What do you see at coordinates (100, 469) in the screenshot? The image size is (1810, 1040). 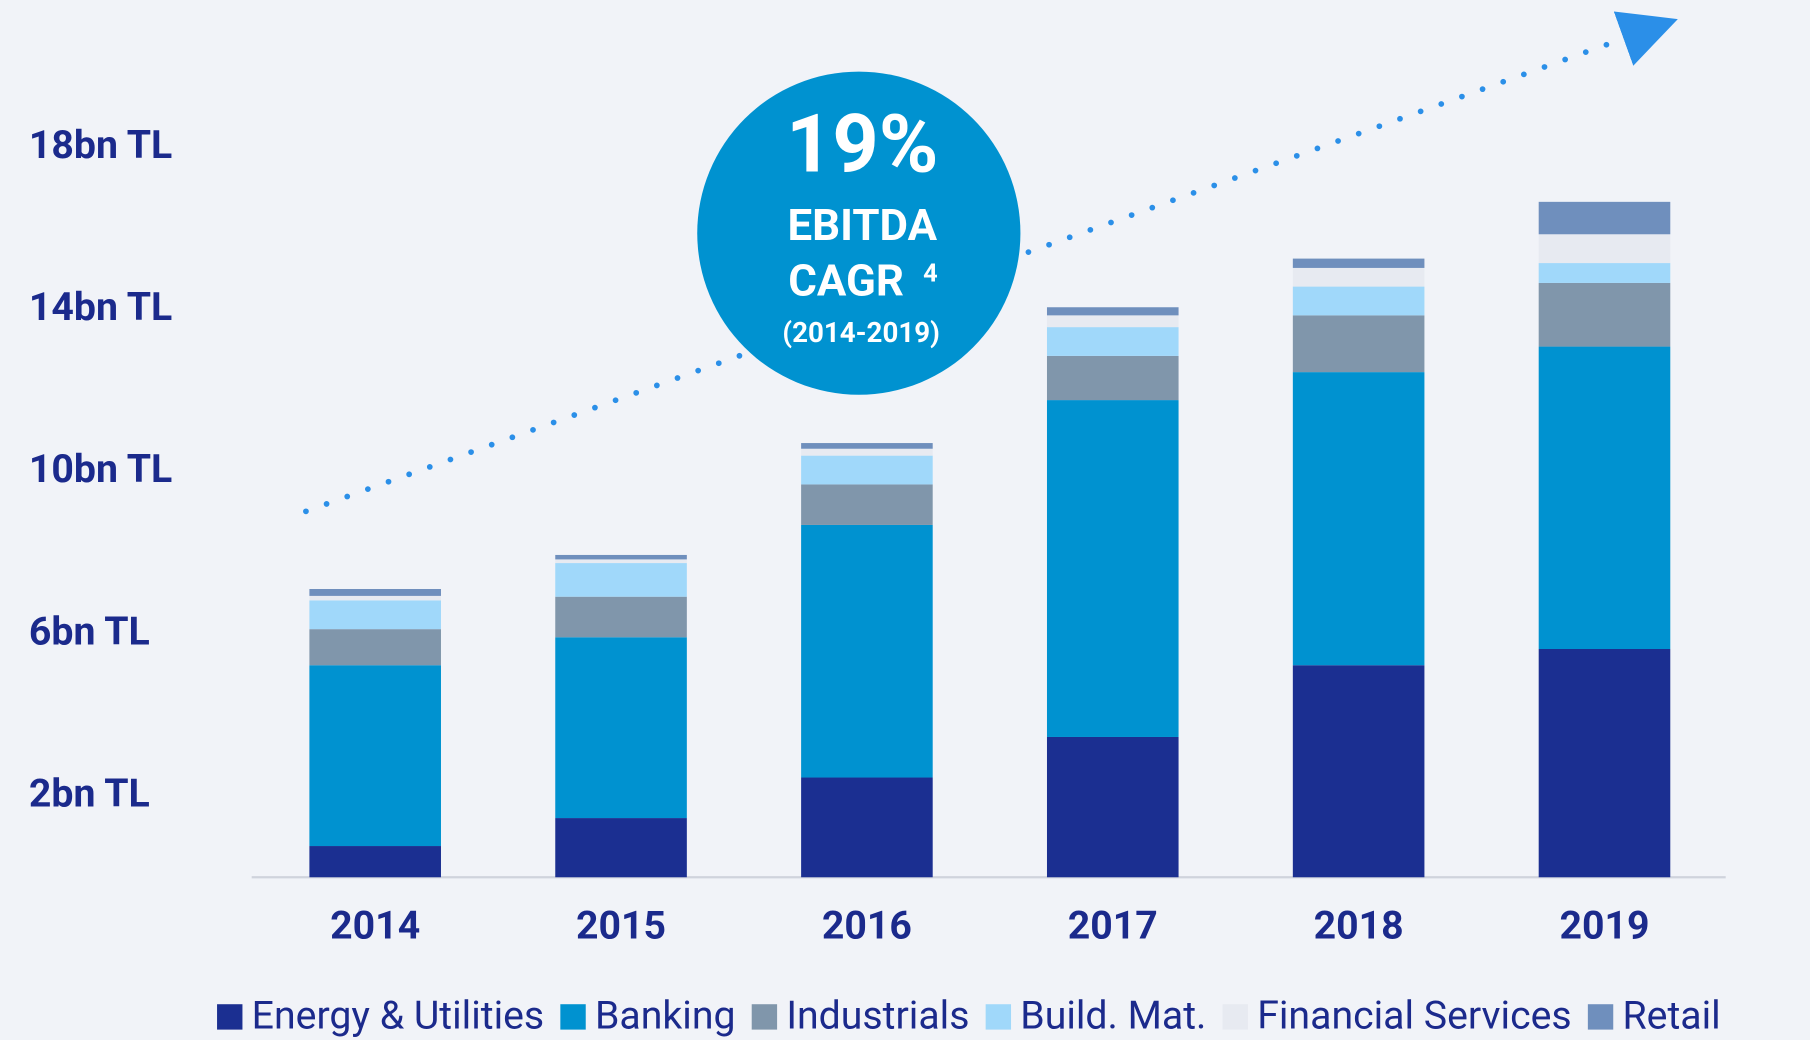 I see `y-tick-label: 10bn TL` at bounding box center [100, 469].